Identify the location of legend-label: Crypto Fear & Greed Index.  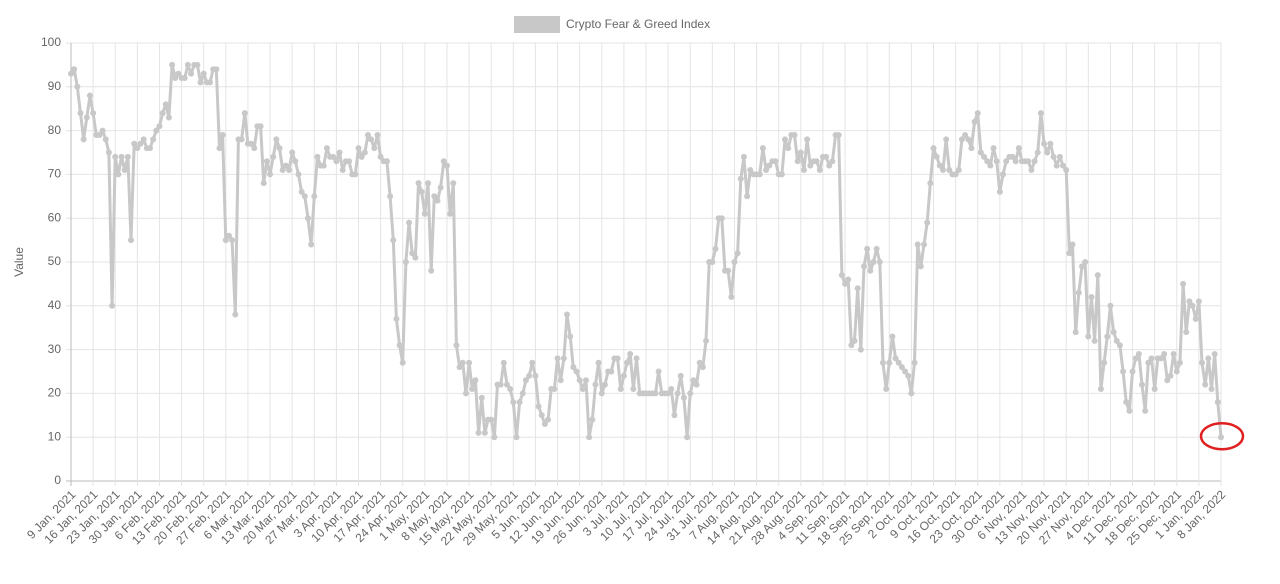
(638, 24).